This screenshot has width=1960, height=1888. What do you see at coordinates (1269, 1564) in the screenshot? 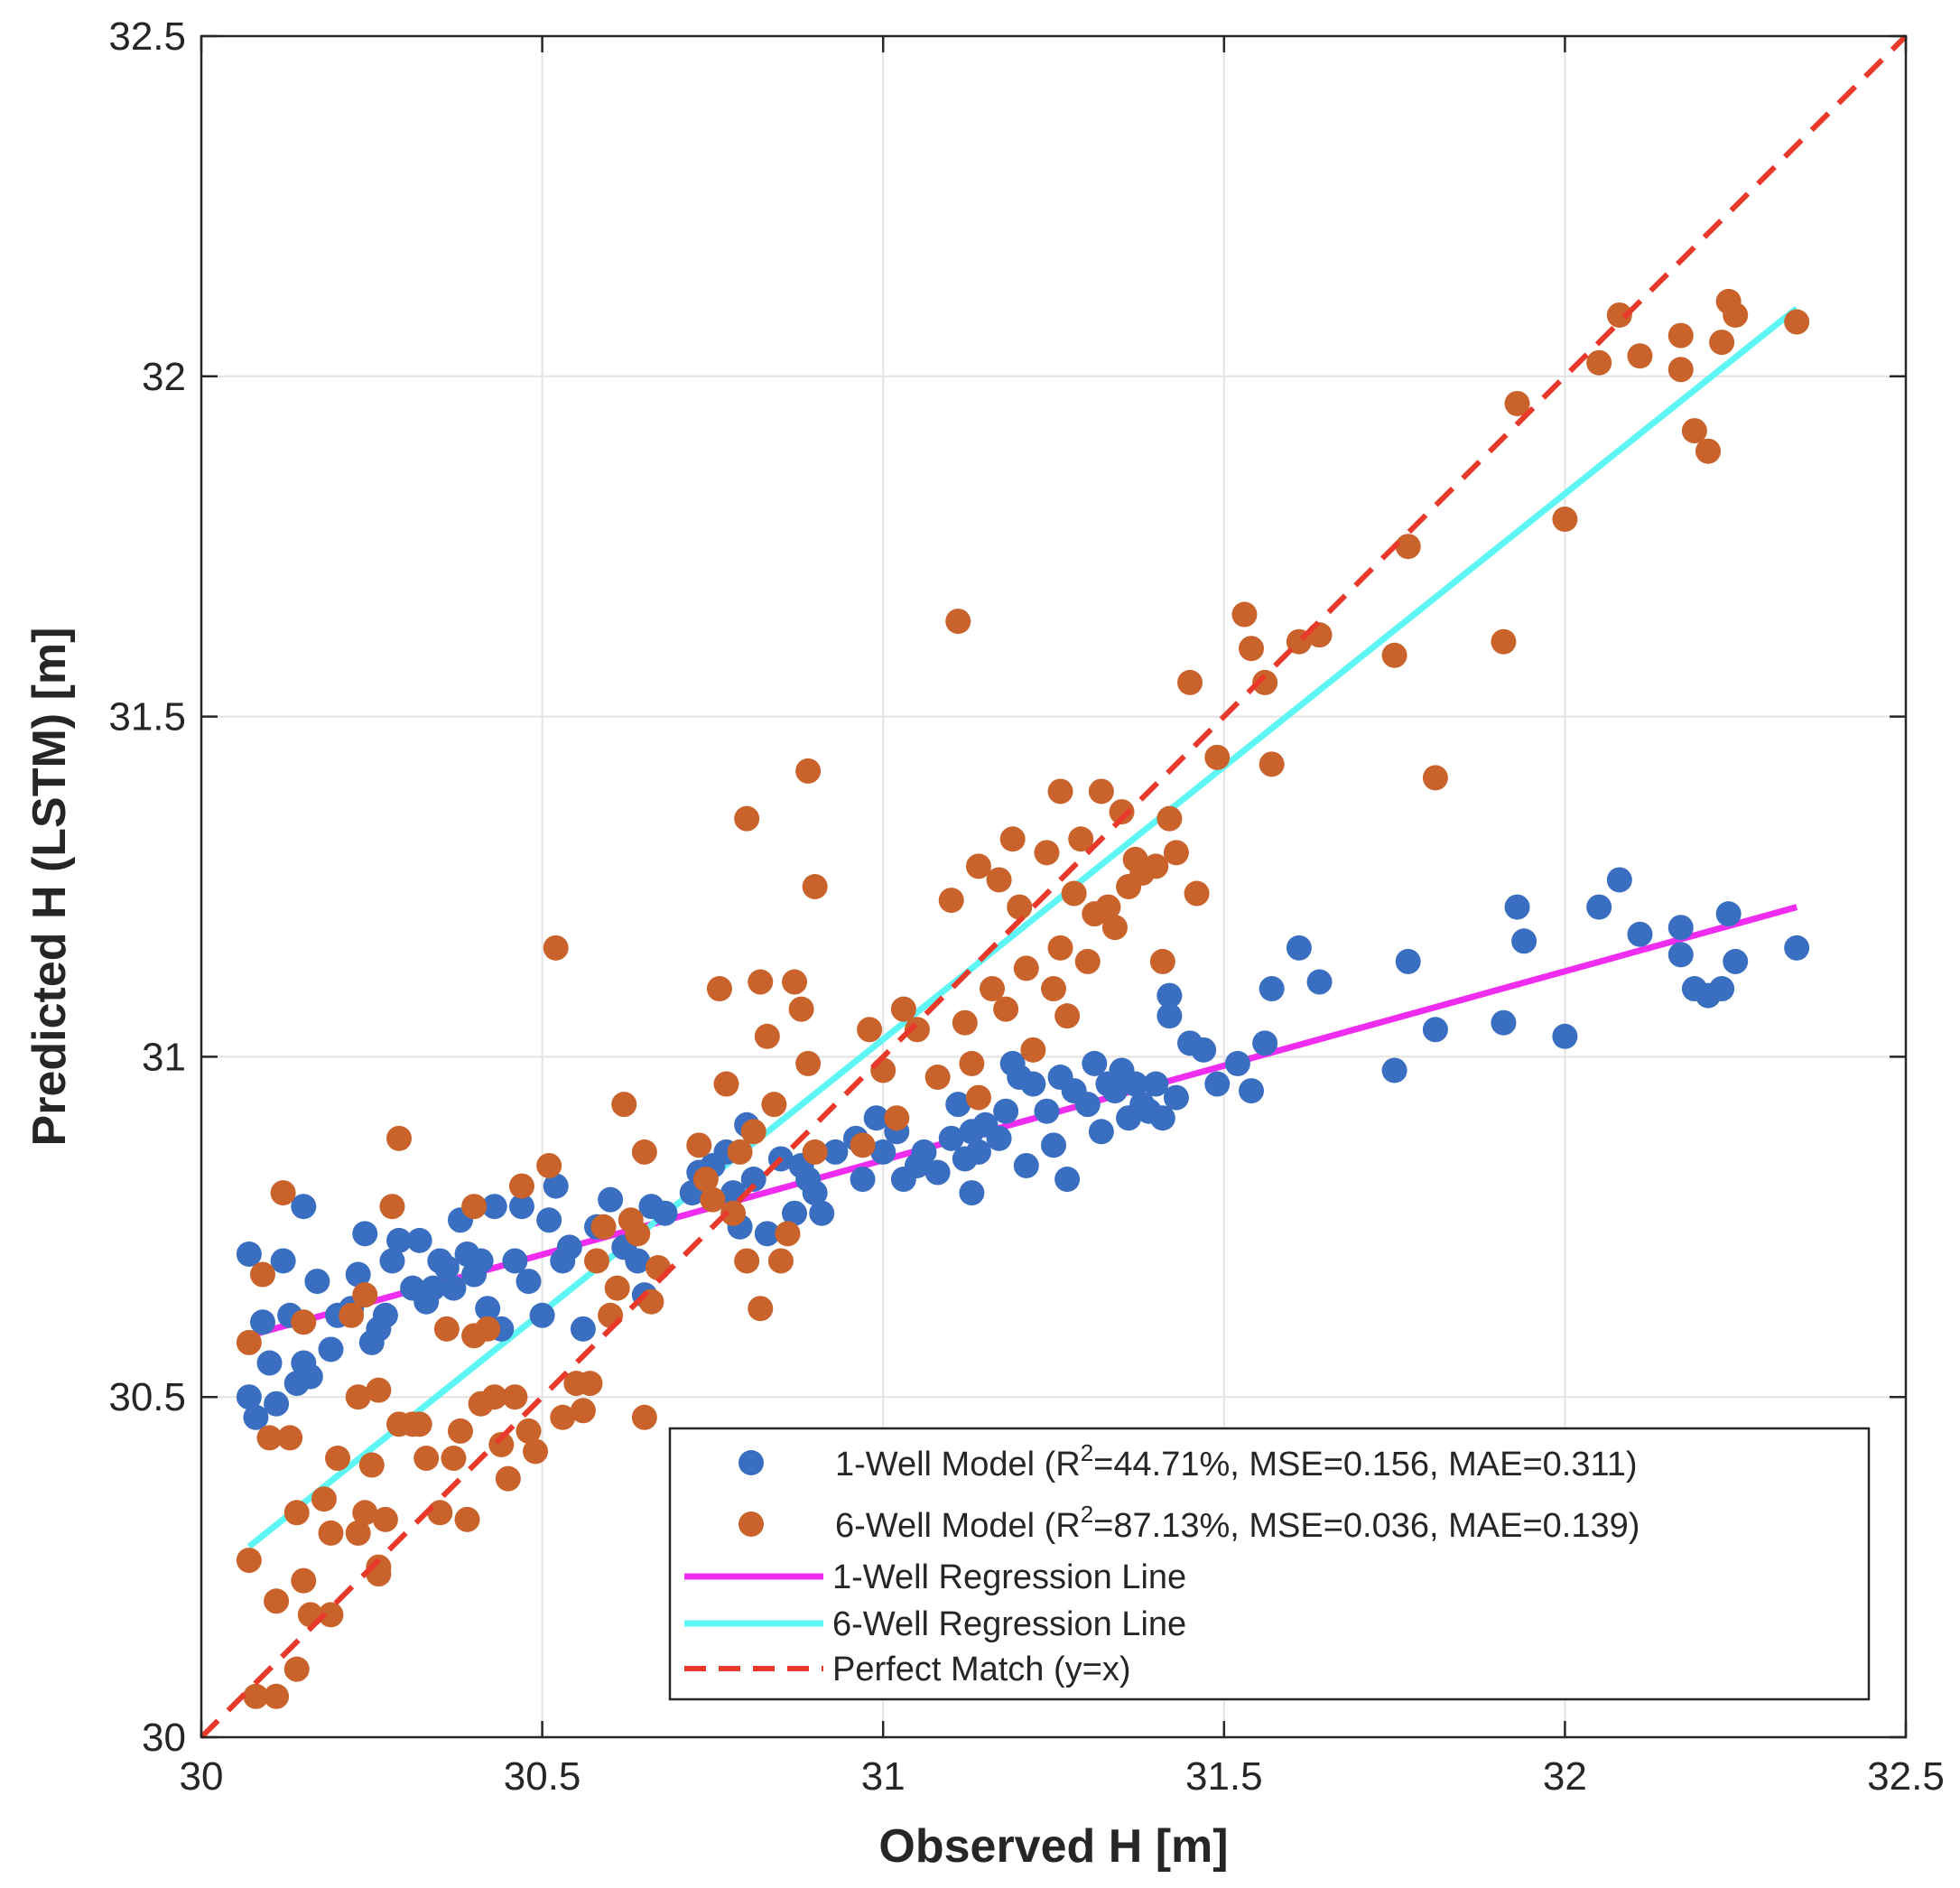
I see `legend-box` at bounding box center [1269, 1564].